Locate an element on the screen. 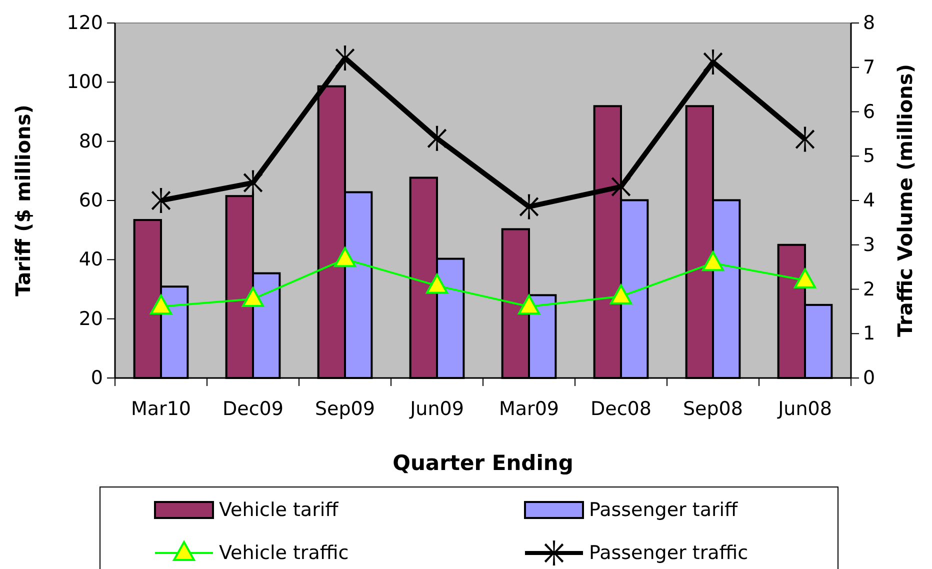 The width and height of the screenshot is (932, 569). y2-tick-label: 2 is located at coordinates (869, 289).